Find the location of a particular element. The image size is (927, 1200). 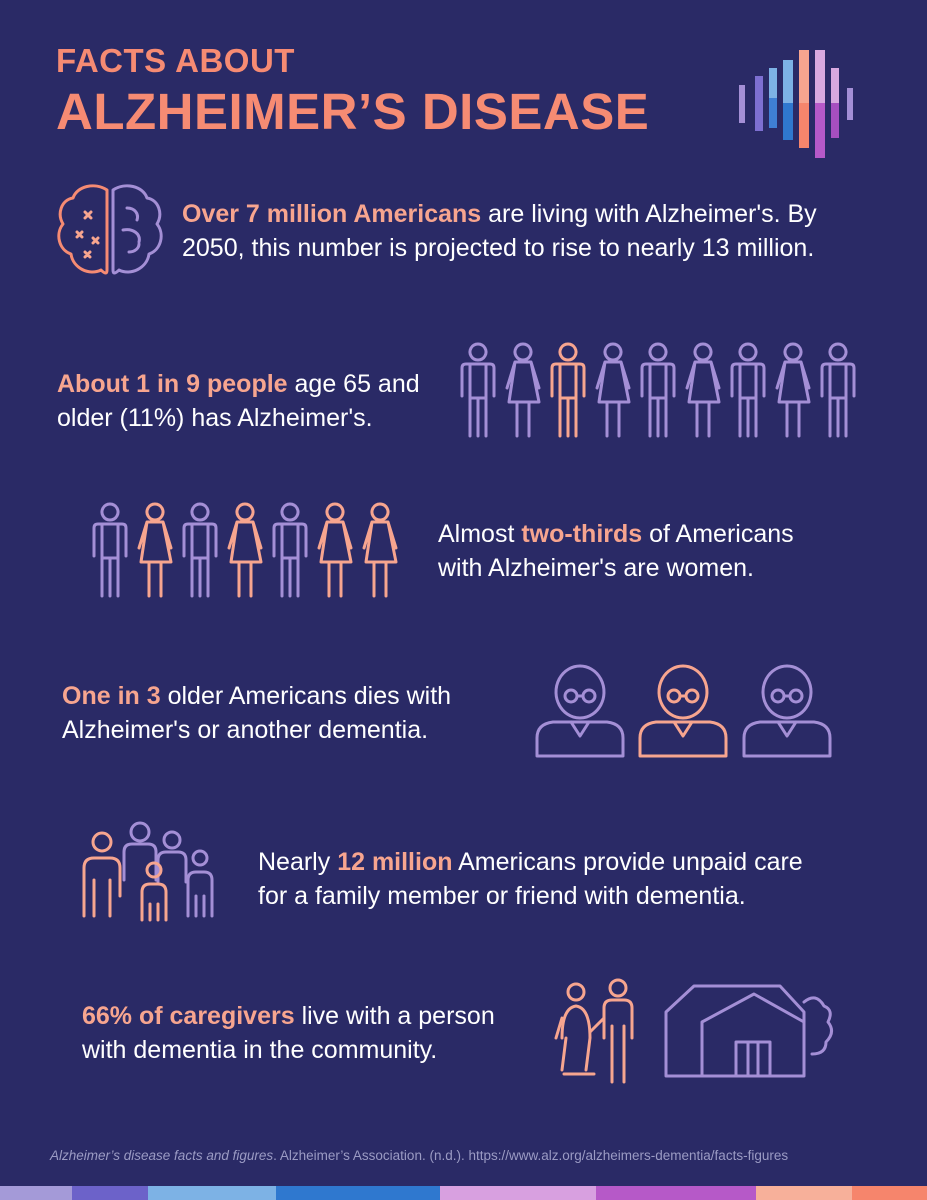

title-line-2: ALZHEIMER’S DISEASE is located at coordinates (353, 111).